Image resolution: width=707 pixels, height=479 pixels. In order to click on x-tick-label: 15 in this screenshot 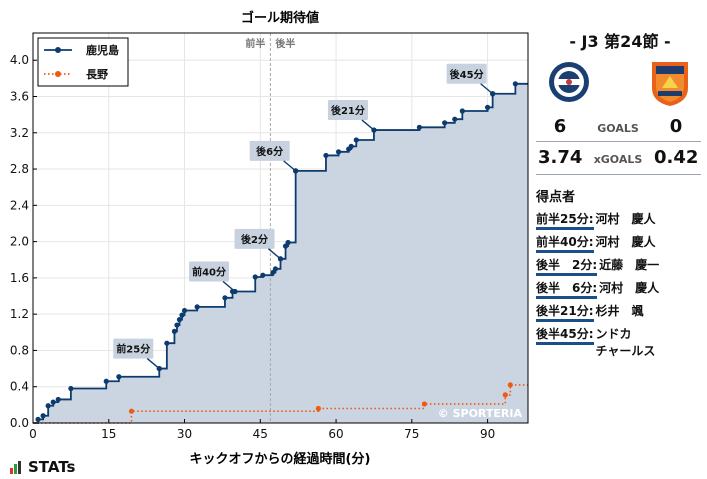, I will do `click(108, 434)`.